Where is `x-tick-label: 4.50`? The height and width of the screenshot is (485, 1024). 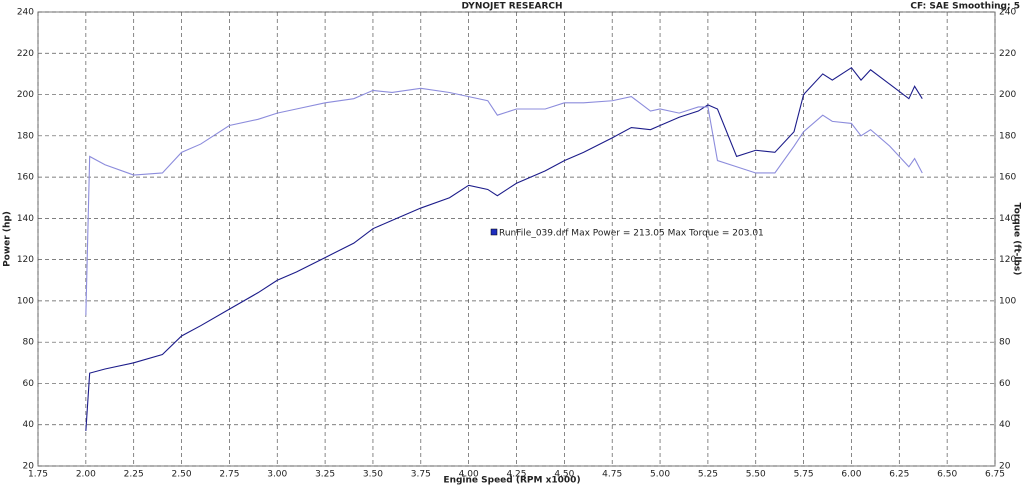 x-tick-label: 4.50 is located at coordinates (564, 475).